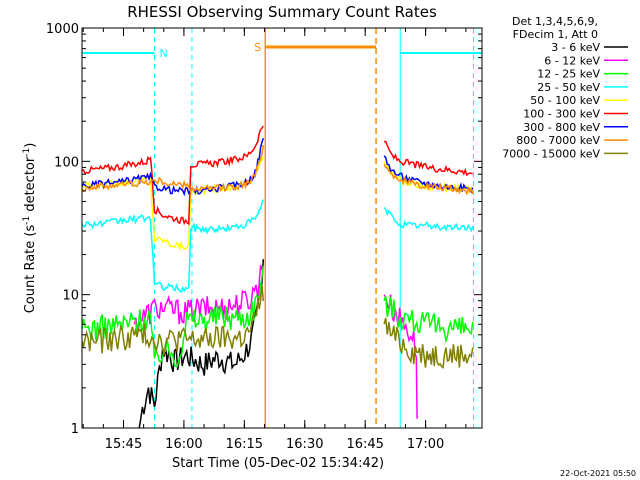 The width and height of the screenshot is (640, 480). What do you see at coordinates (565, 100) in the screenshot?
I see `legend-label-4: 50 - 100 keV` at bounding box center [565, 100].